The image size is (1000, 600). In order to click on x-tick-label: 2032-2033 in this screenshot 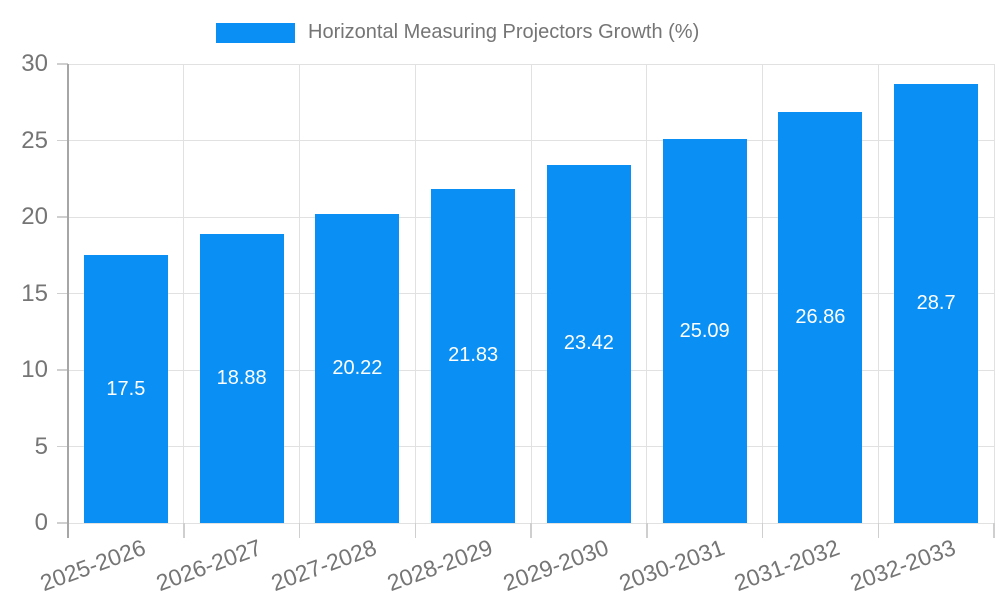, I will do `click(903, 565)`.